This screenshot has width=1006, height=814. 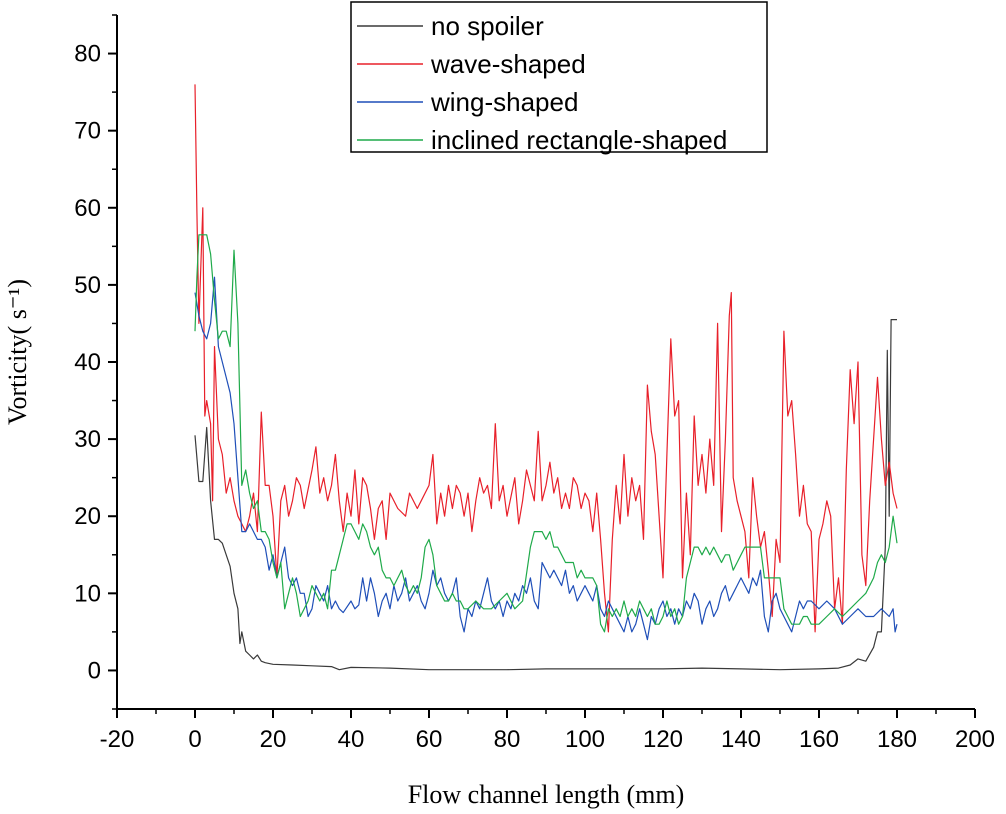 What do you see at coordinates (585, 739) in the screenshot?
I see `x-tick-label: 100` at bounding box center [585, 739].